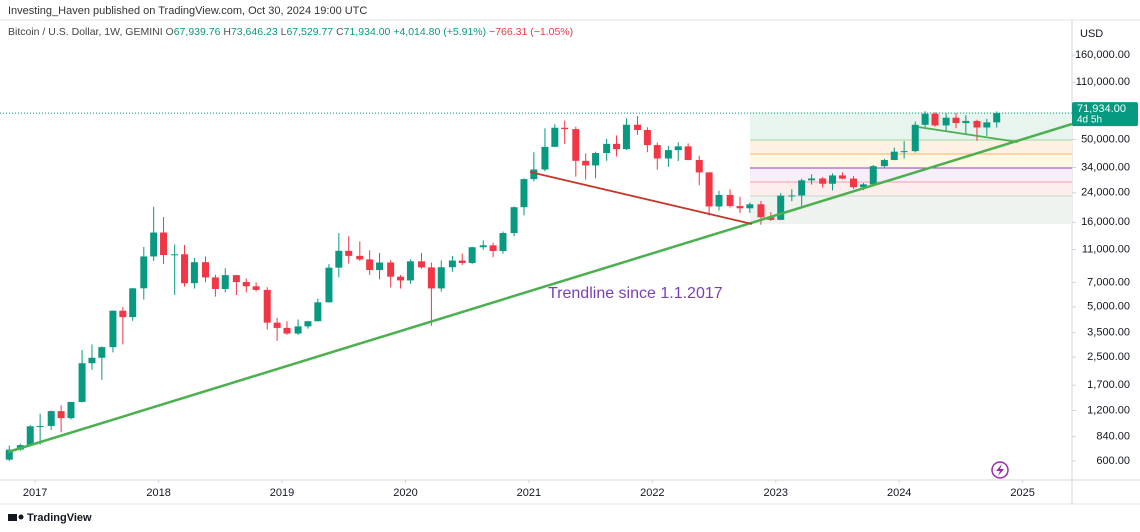 The image size is (1140, 532). I want to click on x-tick-label: 2025, so click(1022, 493).